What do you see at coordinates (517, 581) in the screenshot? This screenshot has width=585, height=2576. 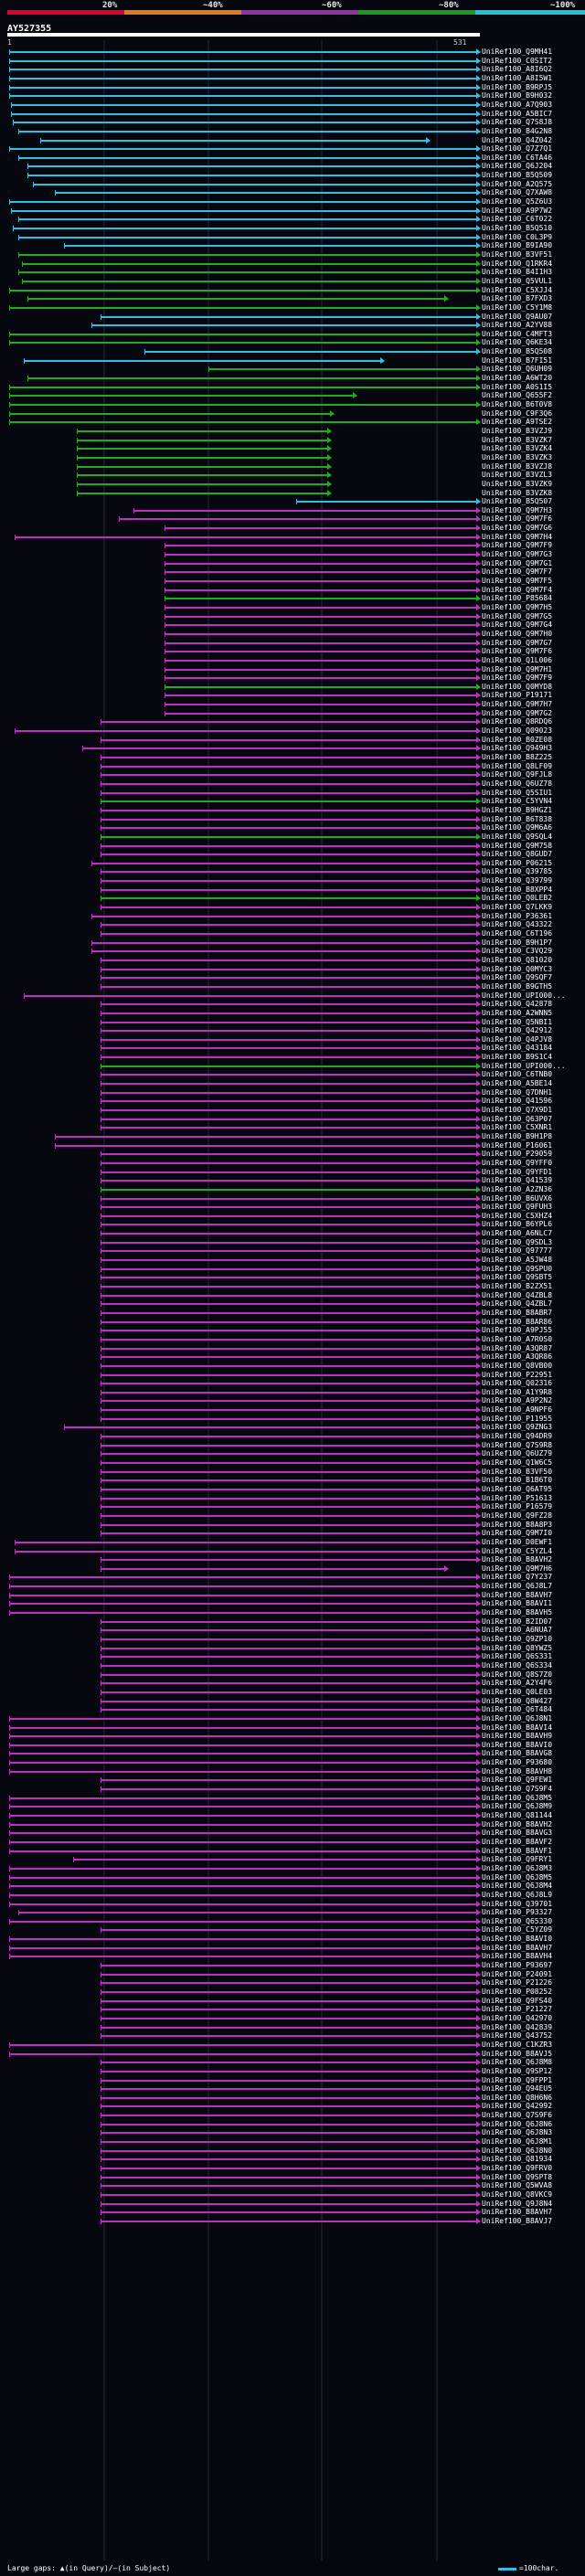 I see `hit-label: UniRef100_Q9M7F5` at bounding box center [517, 581].